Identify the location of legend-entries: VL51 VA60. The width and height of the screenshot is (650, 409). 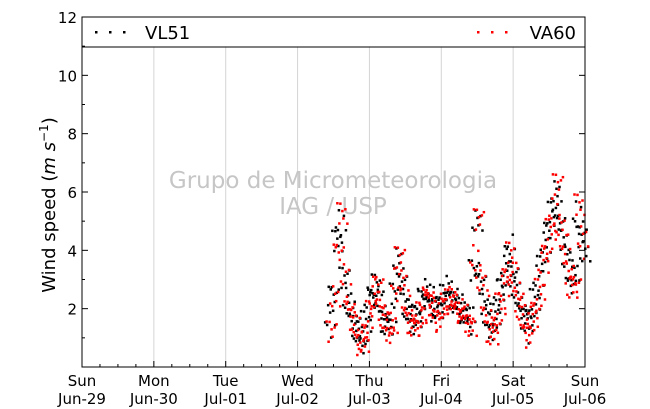
(335, 33).